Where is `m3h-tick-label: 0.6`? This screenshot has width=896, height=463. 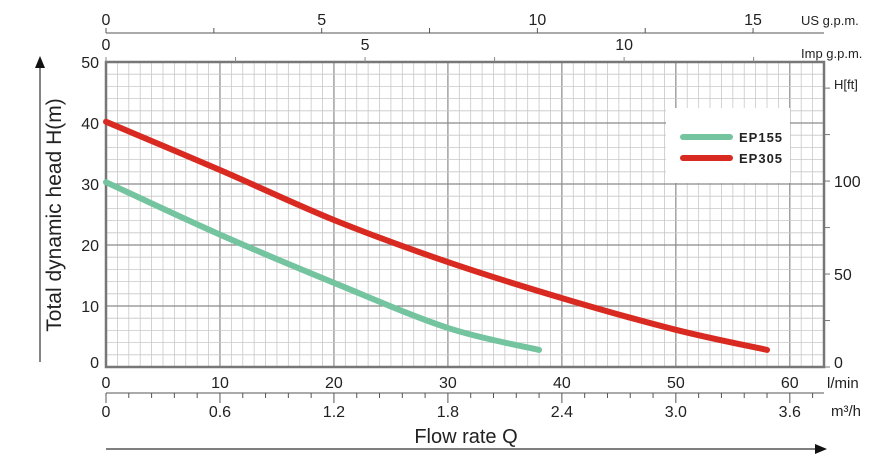
m3h-tick-label: 0.6 is located at coordinates (220, 412).